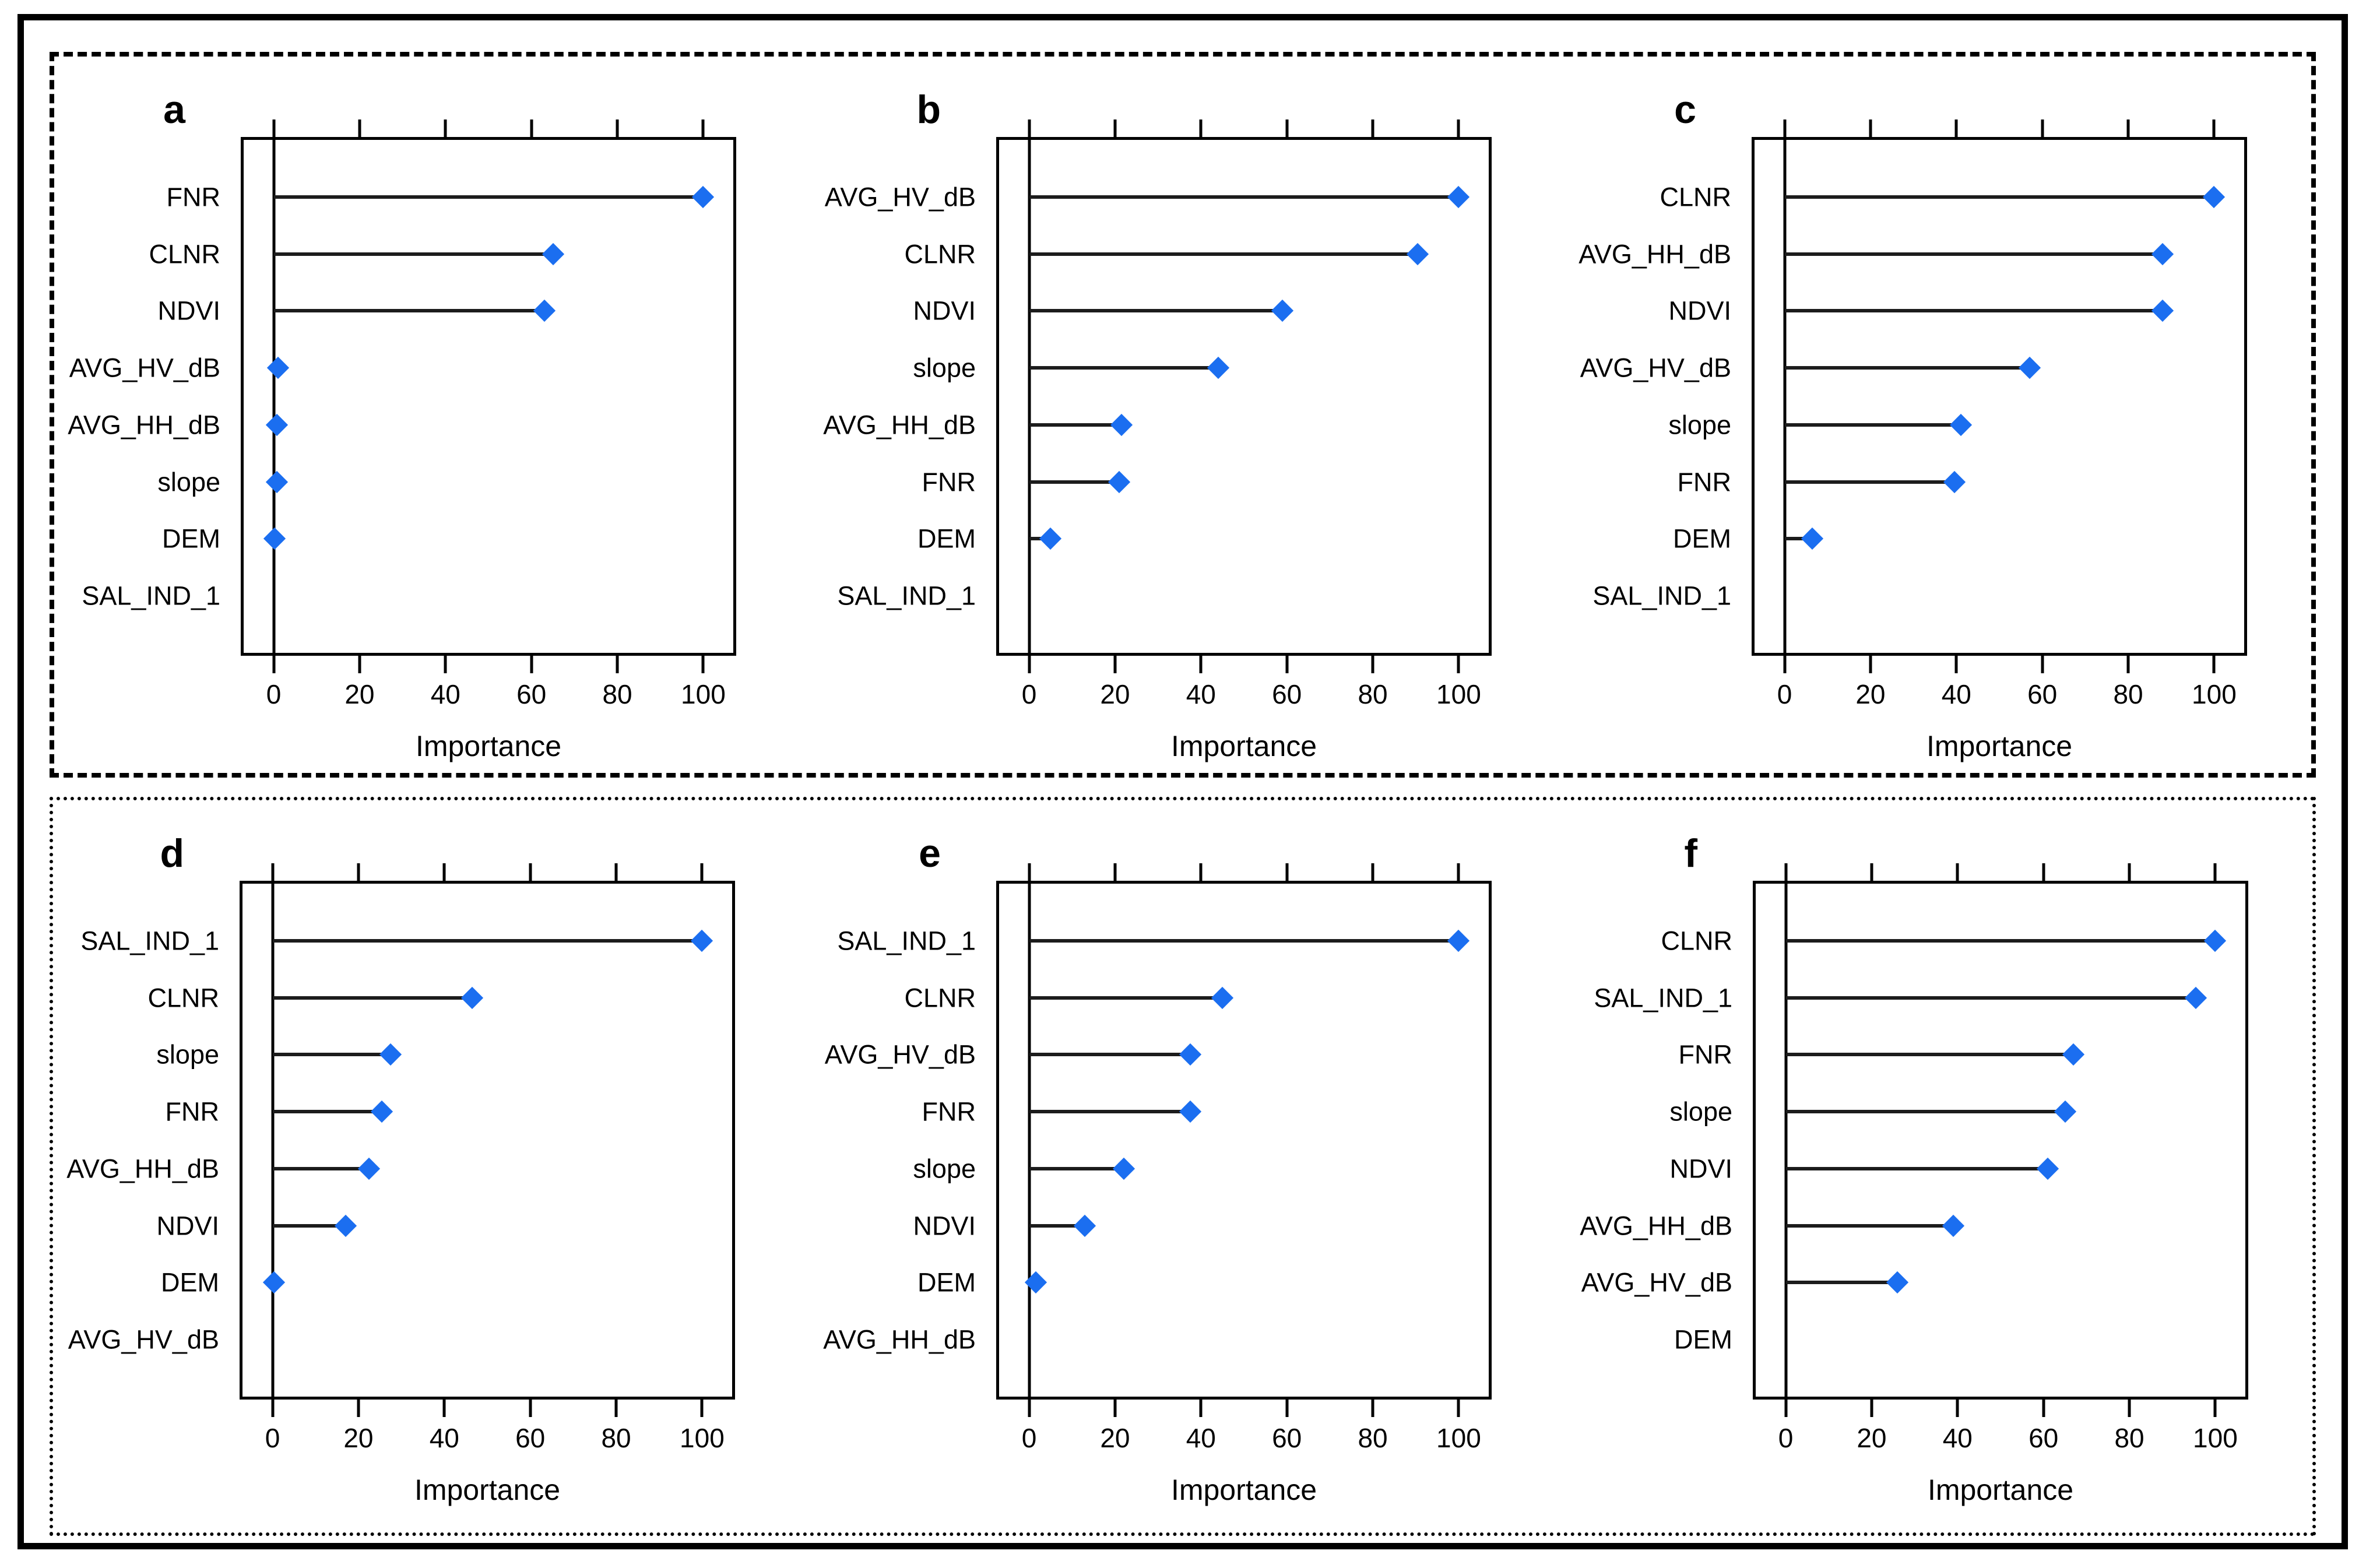 This screenshot has height=1568, width=2366. What do you see at coordinates (930, 853) in the screenshot?
I see `panel-letter: e` at bounding box center [930, 853].